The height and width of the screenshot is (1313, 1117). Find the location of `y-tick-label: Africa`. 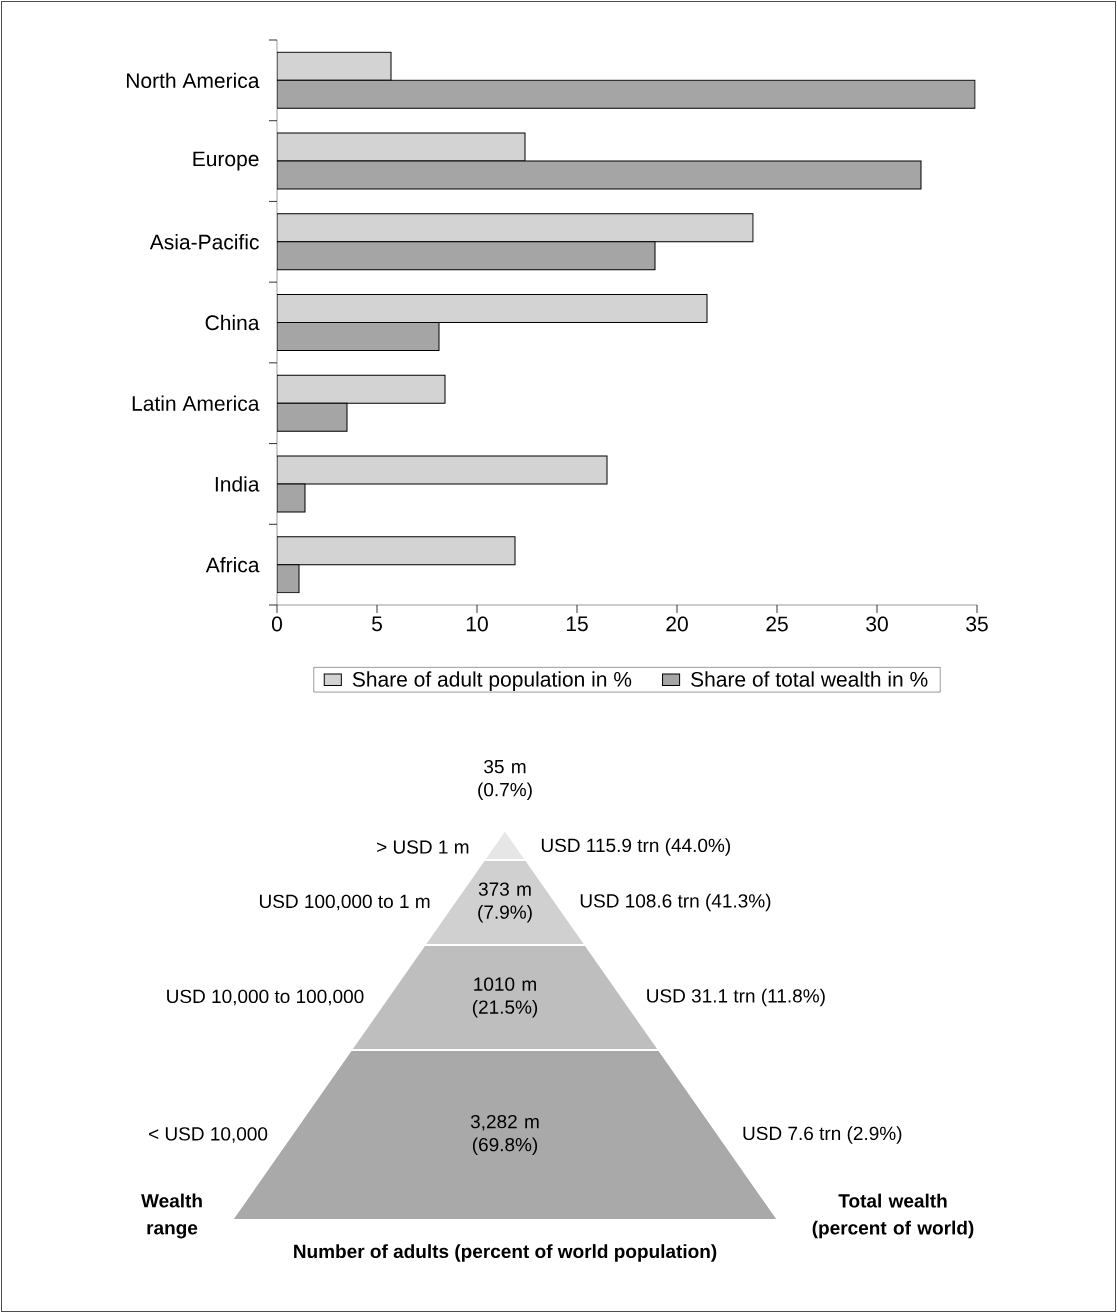

y-tick-label: Africa is located at coordinates (232, 564).